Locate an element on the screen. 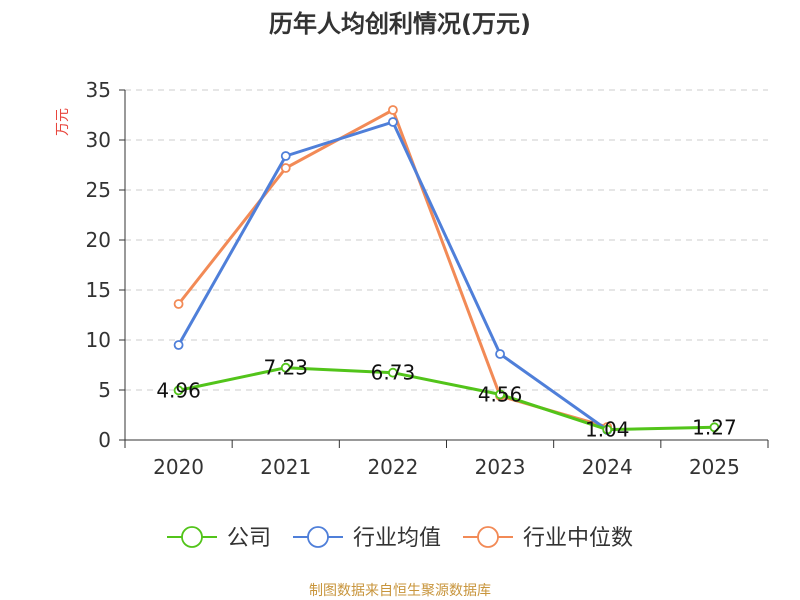  point-series-0-2024 is located at coordinates (607, 429).